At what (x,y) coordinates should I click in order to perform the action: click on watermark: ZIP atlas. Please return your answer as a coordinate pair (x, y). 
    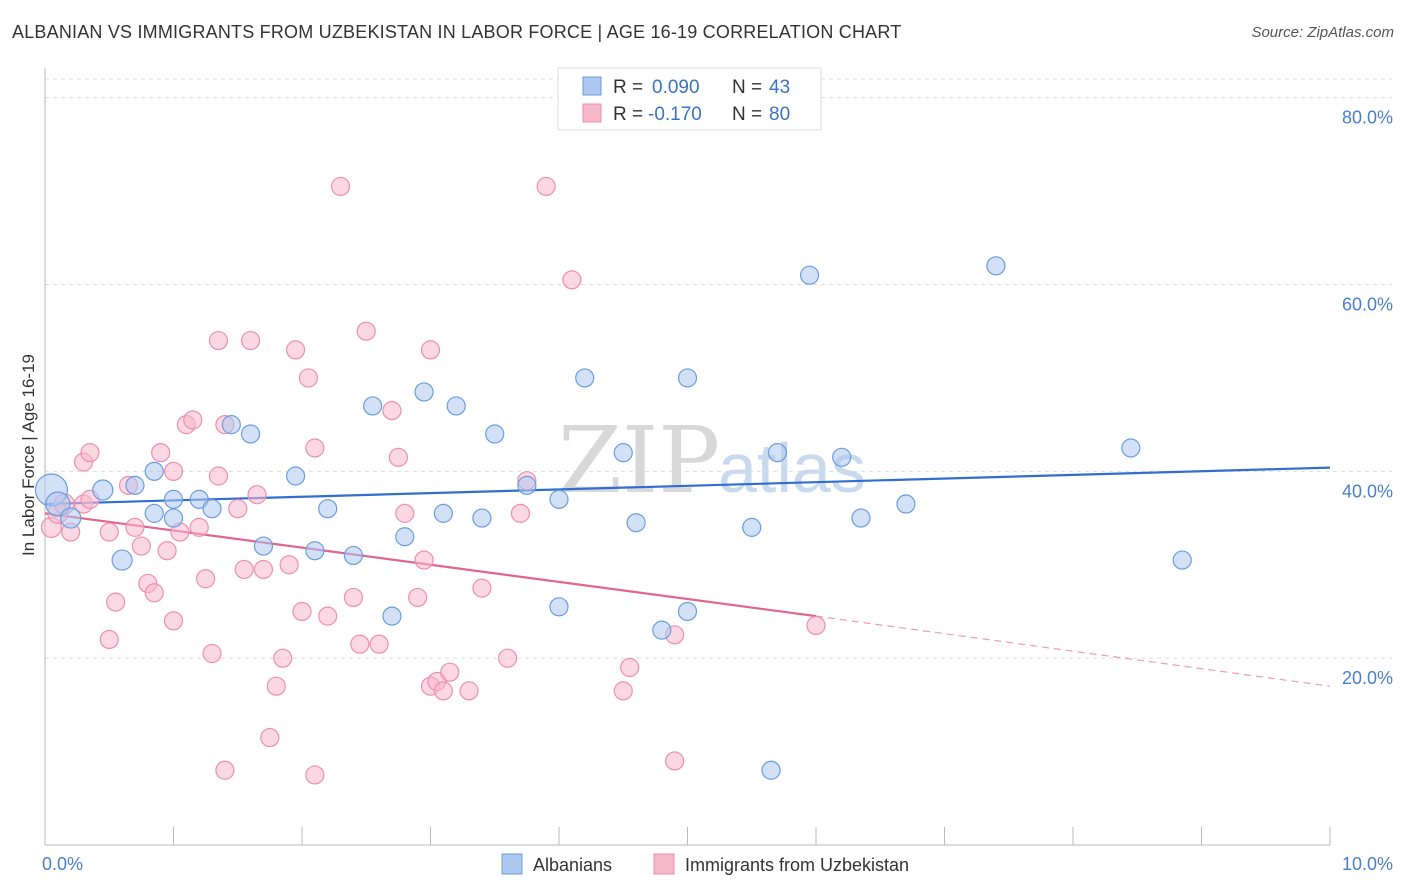
    Looking at the image, I should click on (712, 460).